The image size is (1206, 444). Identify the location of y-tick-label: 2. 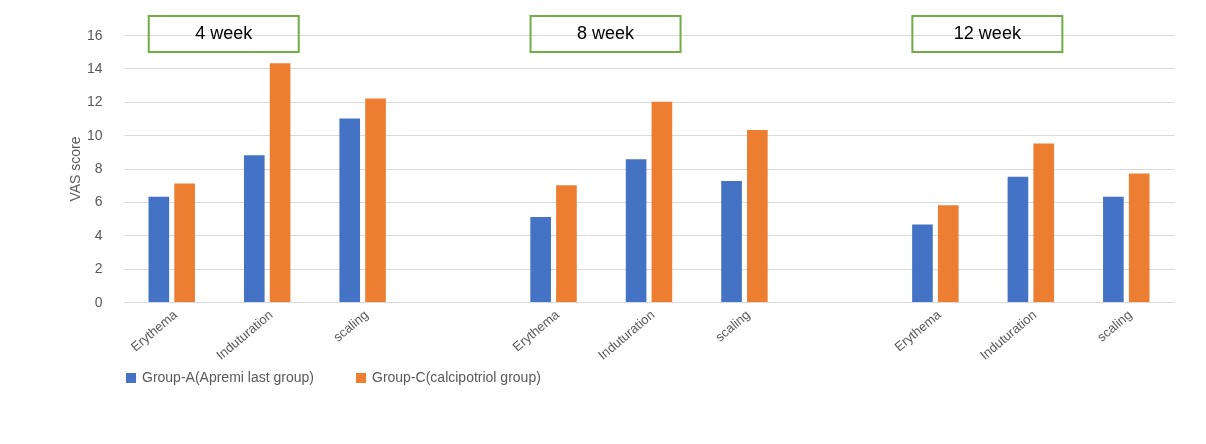
(98, 268).